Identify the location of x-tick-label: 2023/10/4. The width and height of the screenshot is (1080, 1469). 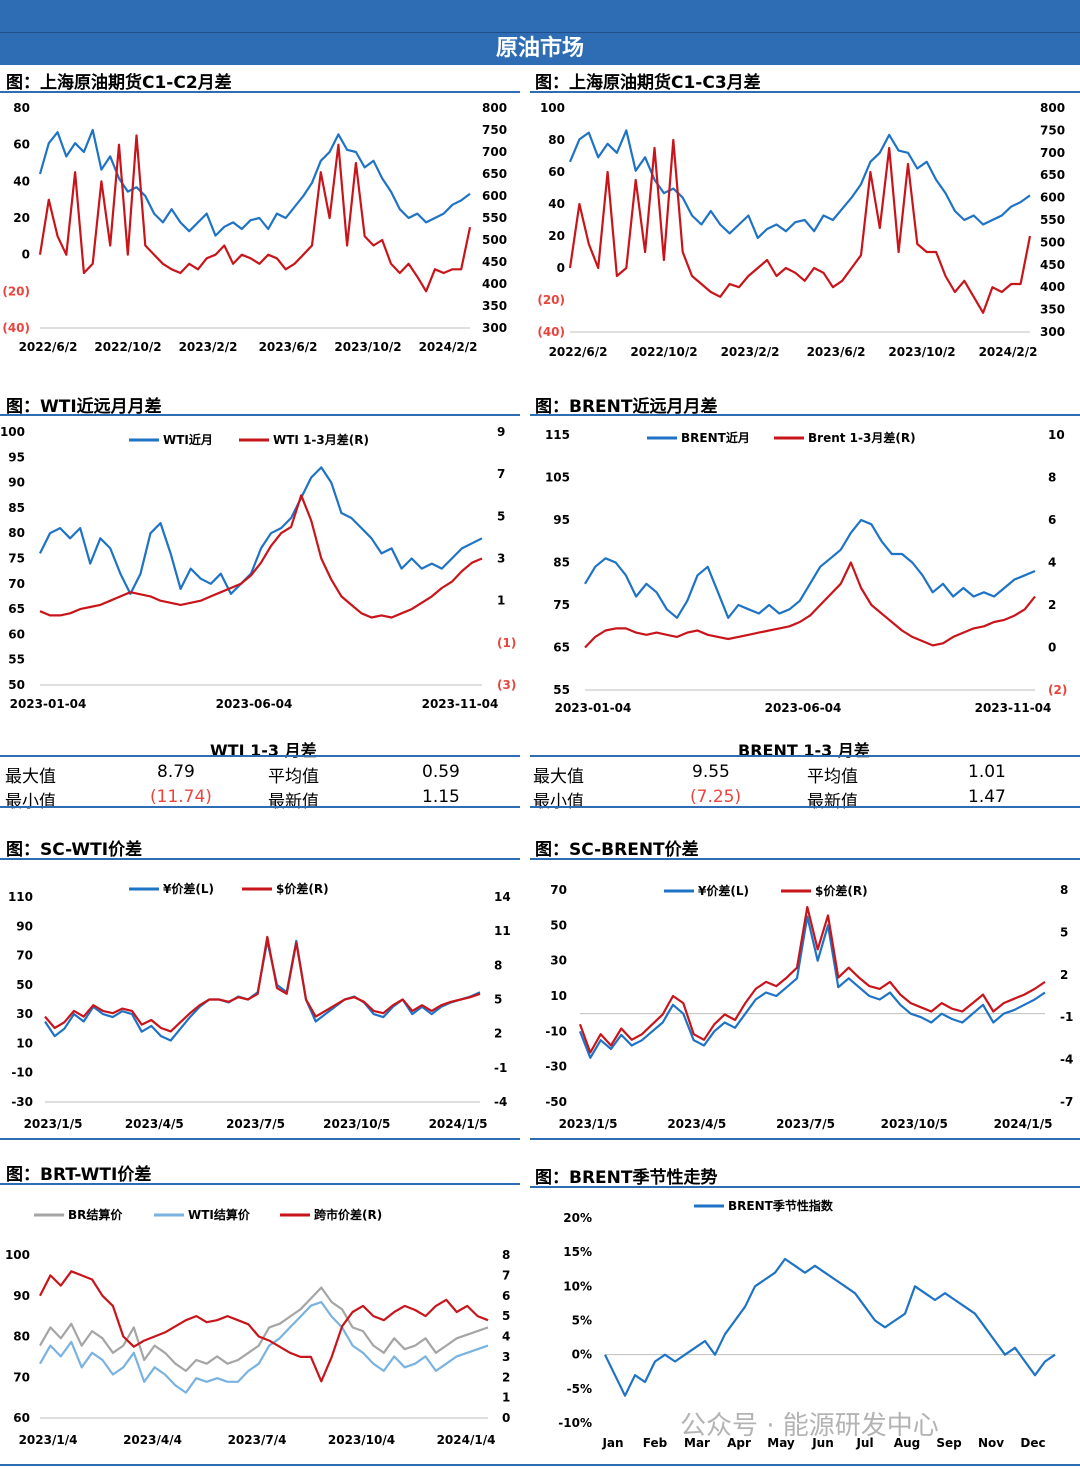
(361, 1440).